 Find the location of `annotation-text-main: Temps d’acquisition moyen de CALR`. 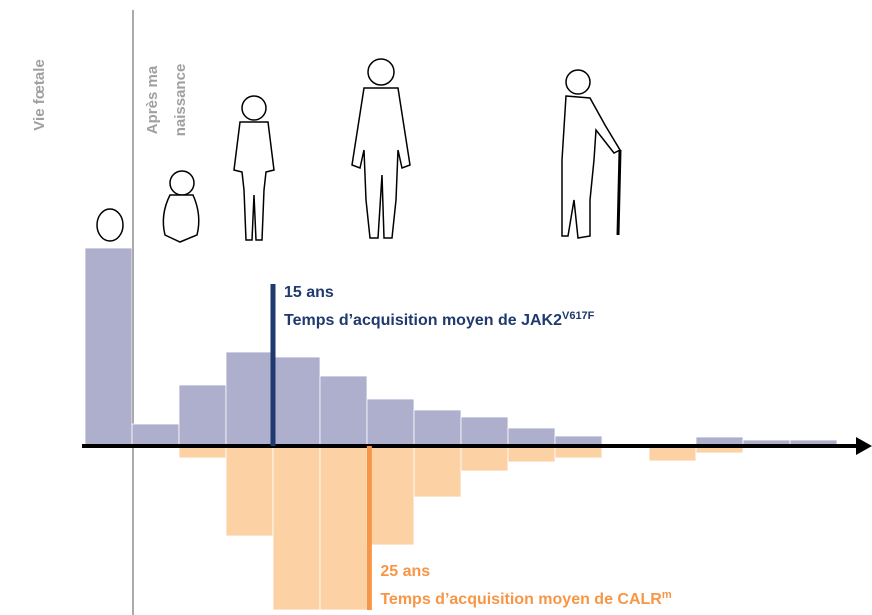

annotation-text-main: Temps d’acquisition moyen de CALR is located at coordinates (521, 599).